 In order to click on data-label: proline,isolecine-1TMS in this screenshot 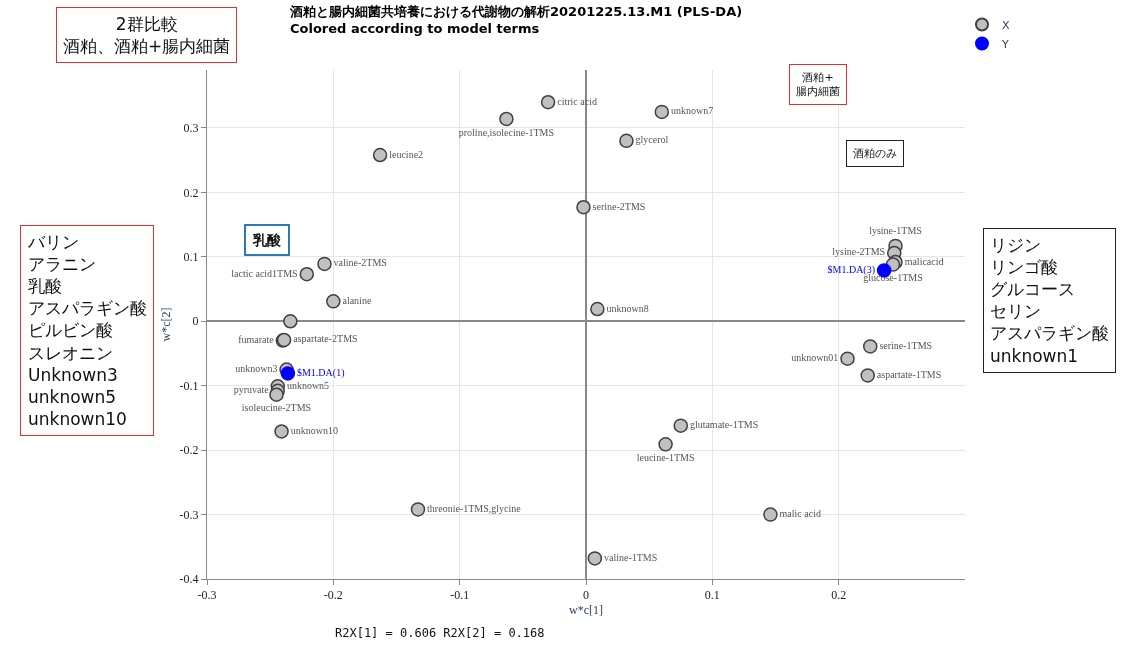, I will do `click(506, 132)`.